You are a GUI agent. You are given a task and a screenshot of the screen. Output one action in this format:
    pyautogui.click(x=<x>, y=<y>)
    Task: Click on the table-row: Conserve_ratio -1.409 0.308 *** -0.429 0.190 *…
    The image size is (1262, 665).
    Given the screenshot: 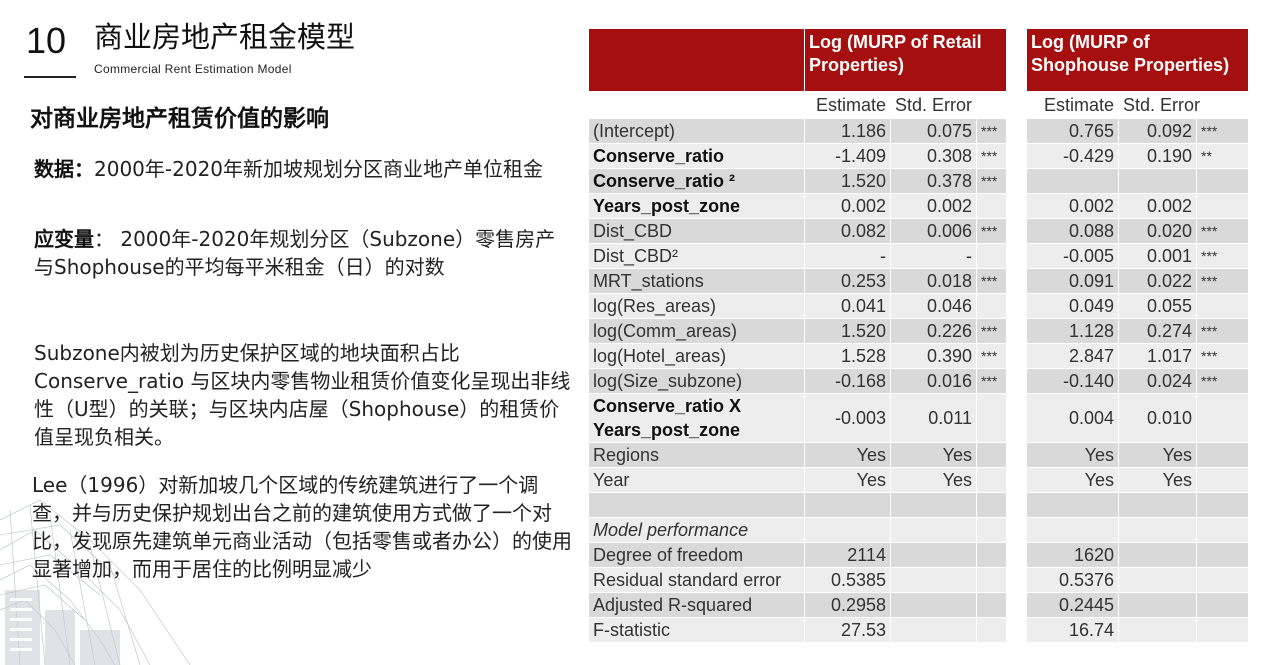 What is the action you would take?
    pyautogui.click(x=919, y=156)
    